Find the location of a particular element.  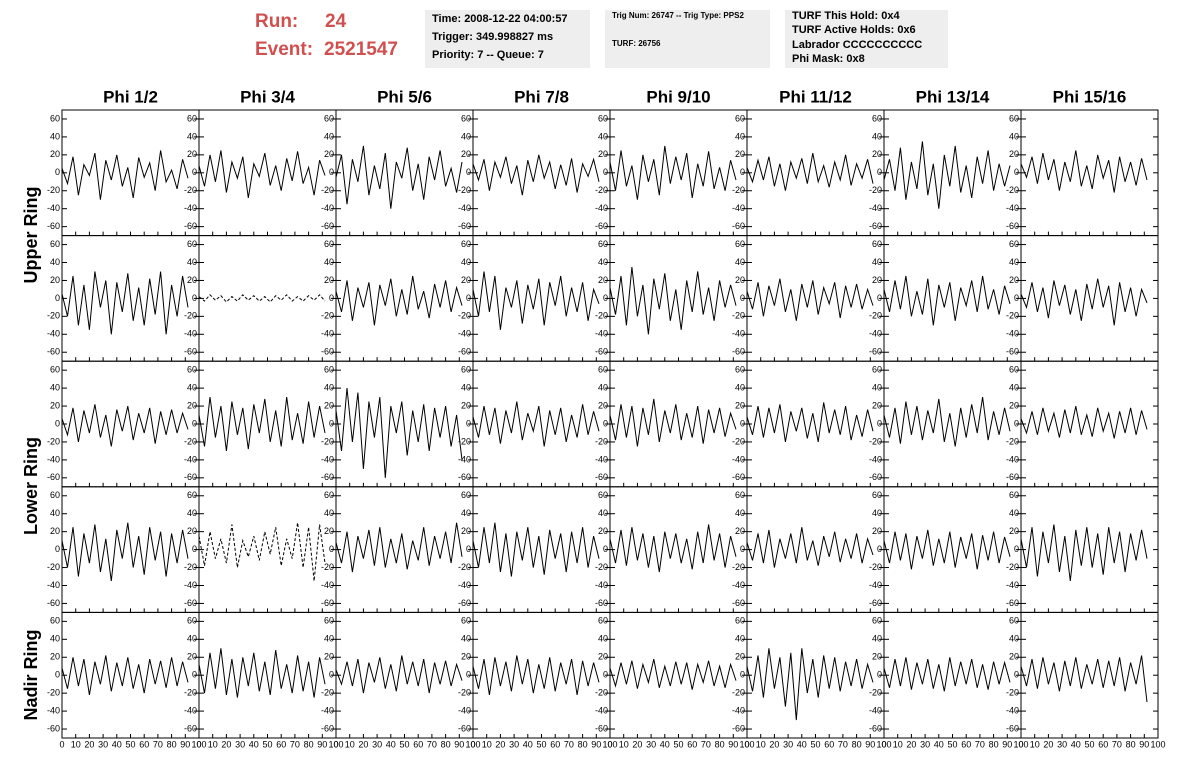

column-header: Phi 5/6 is located at coordinates (404, 96).